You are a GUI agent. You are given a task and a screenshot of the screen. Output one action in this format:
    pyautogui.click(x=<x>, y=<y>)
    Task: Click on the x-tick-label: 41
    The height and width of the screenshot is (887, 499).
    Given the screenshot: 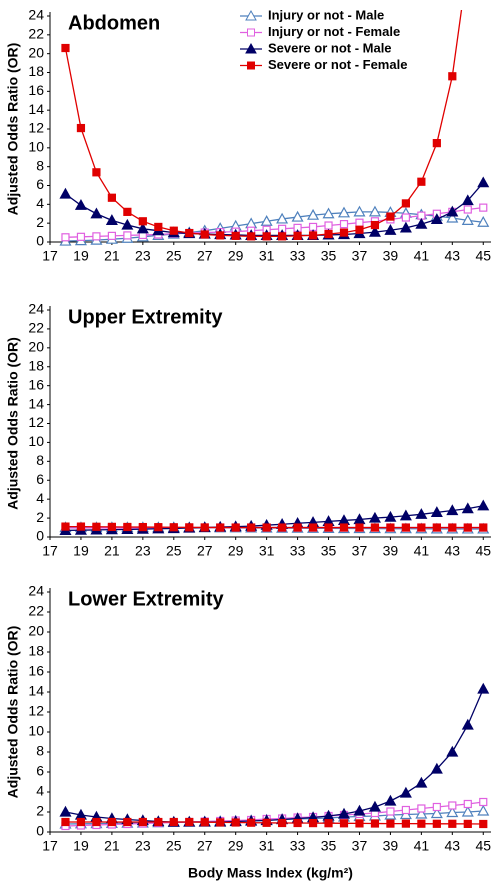 What is the action you would take?
    pyautogui.click(x=422, y=551)
    